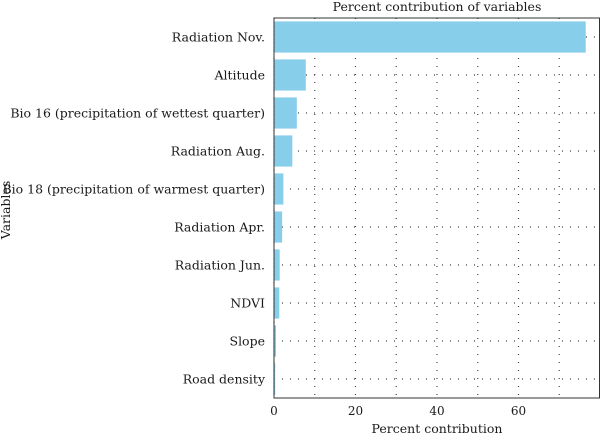 The height and width of the screenshot is (437, 600). I want to click on category-label: Radiation Nov., so click(218, 37).